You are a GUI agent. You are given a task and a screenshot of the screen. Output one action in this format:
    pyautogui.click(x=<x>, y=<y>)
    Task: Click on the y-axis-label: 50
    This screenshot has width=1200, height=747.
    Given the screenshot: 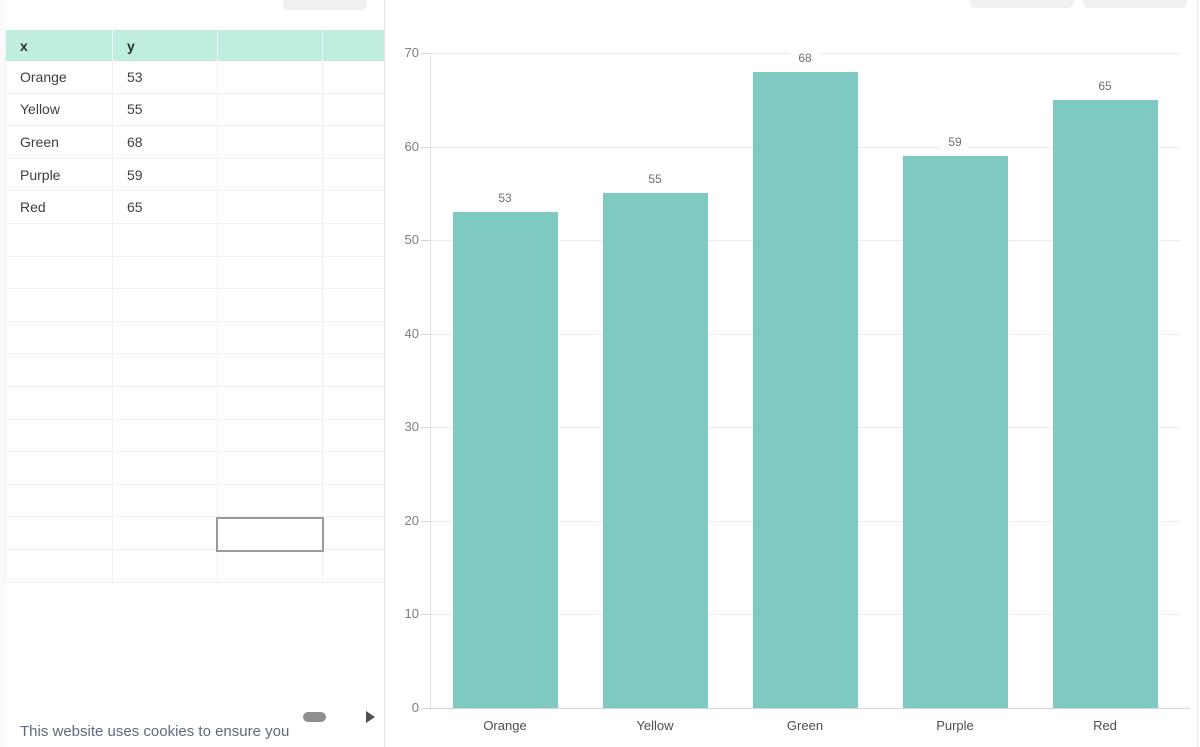 What is the action you would take?
    pyautogui.click(x=411, y=240)
    